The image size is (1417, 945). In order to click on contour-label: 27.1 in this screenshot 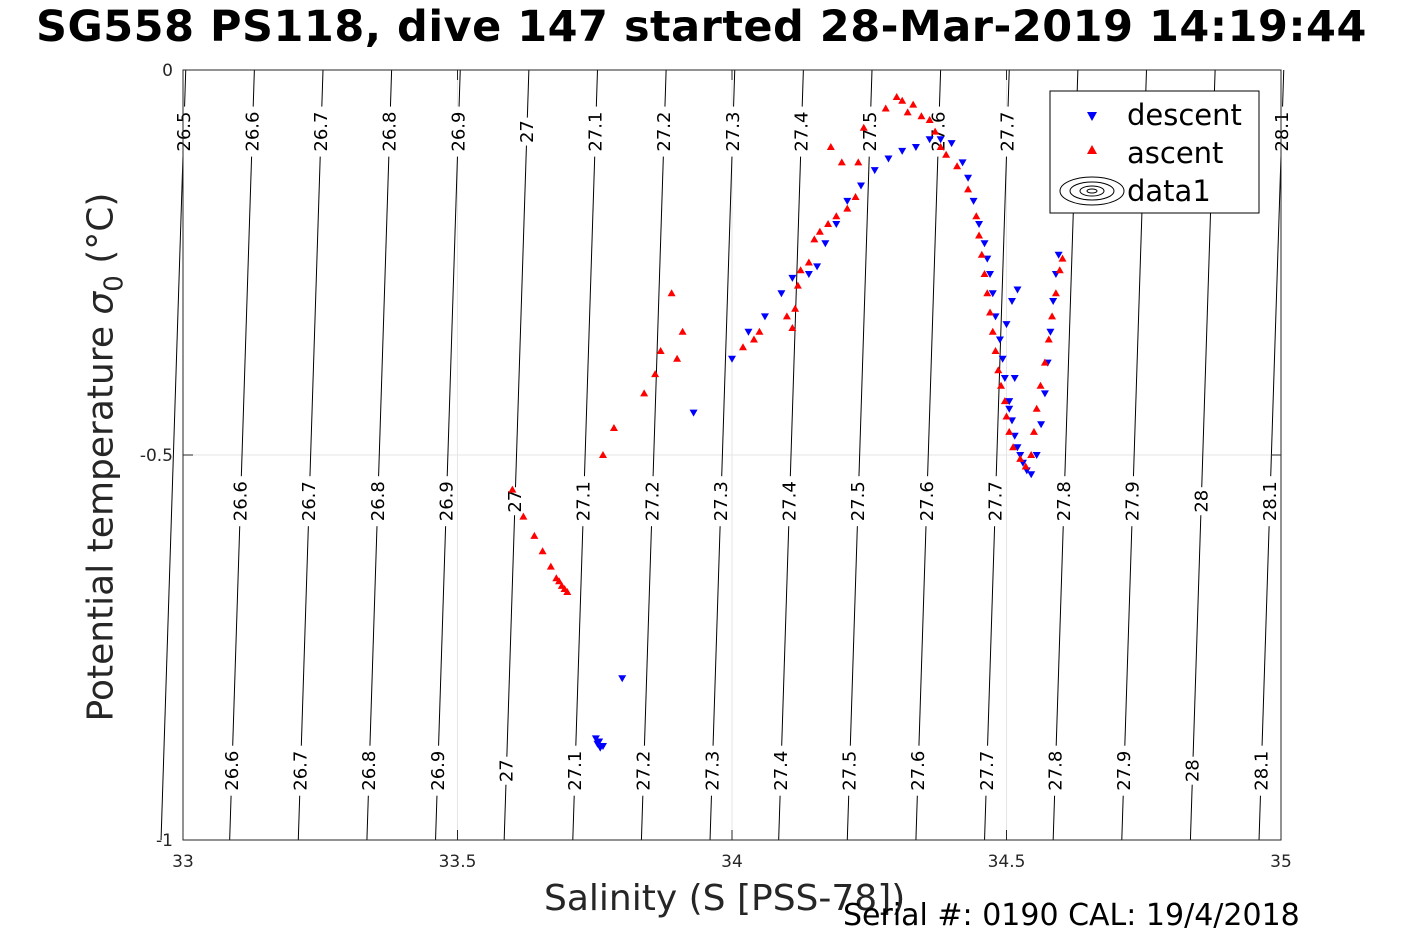, I will do `click(575, 770)`.